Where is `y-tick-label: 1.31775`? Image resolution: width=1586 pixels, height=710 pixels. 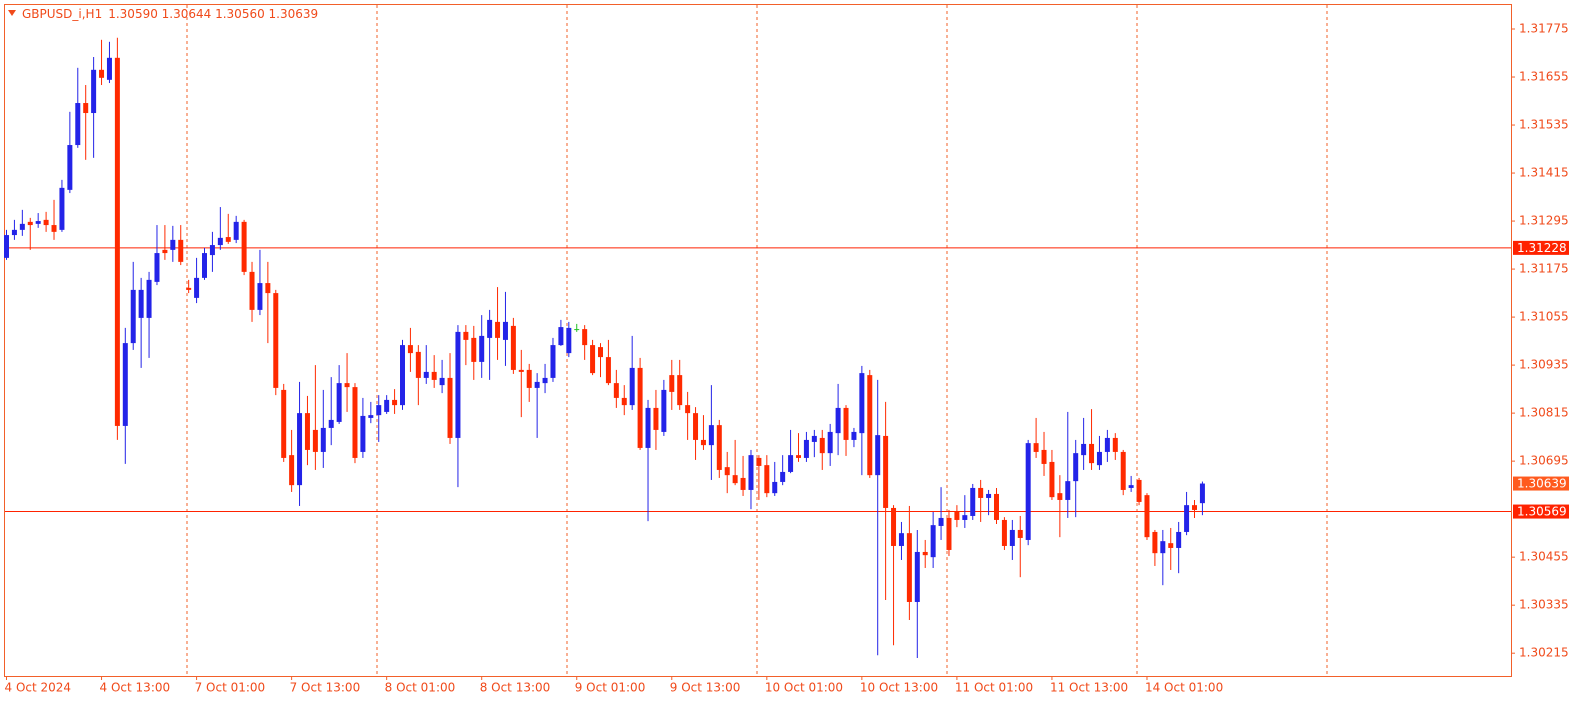 y-tick-label: 1.31775 is located at coordinates (1544, 29).